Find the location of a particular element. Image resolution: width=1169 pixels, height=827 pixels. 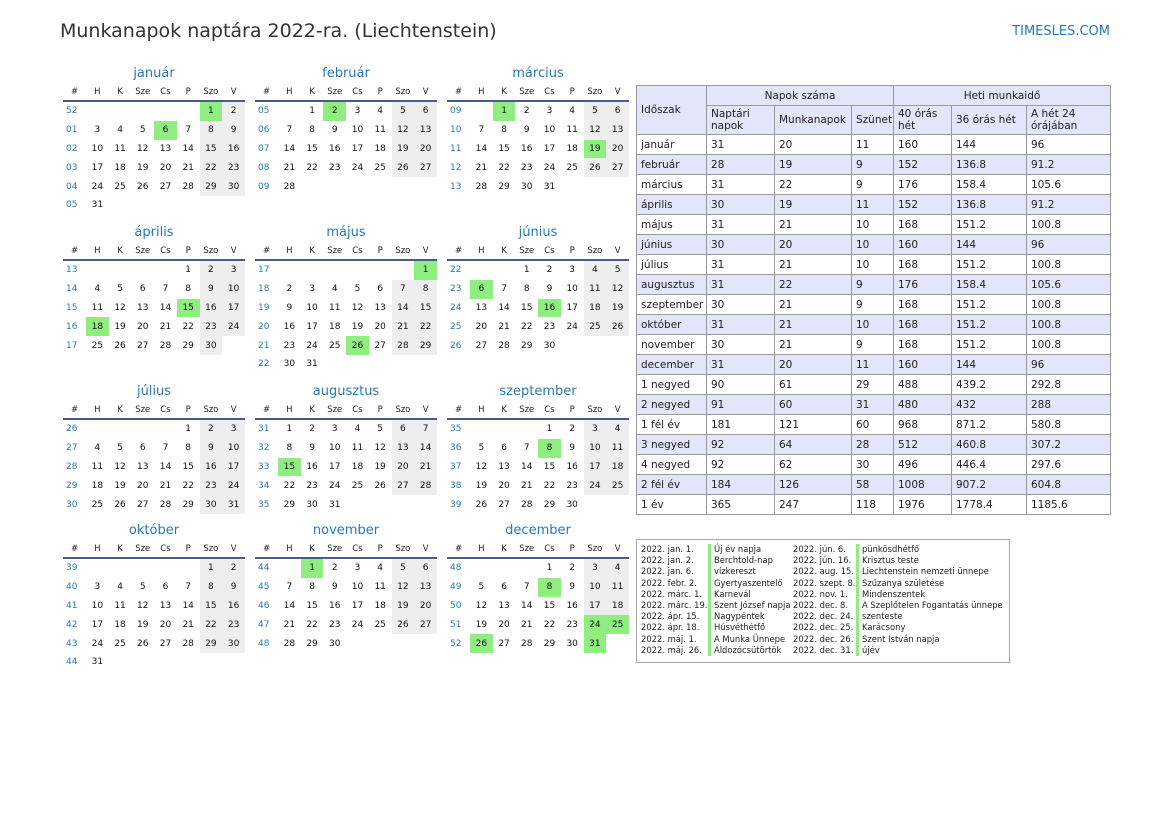

holiday-name: Húsvéthétfő is located at coordinates (736, 628).